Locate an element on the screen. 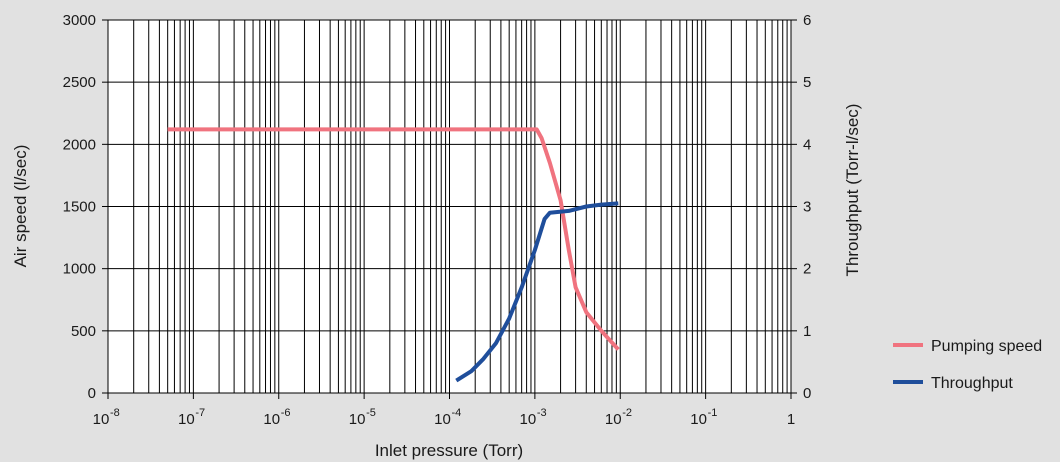 The height and width of the screenshot is (462, 1060). y-tick-label: 2500 is located at coordinates (79, 82).